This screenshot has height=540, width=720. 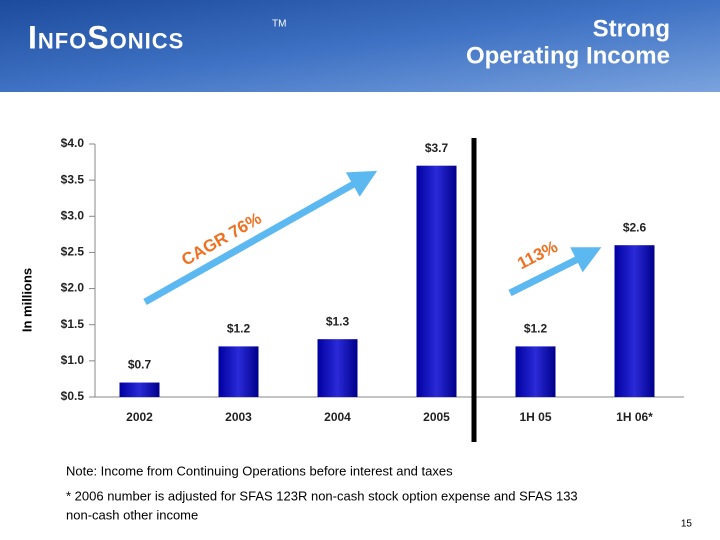 I want to click on x-tick-label: 2004, so click(x=337, y=417).